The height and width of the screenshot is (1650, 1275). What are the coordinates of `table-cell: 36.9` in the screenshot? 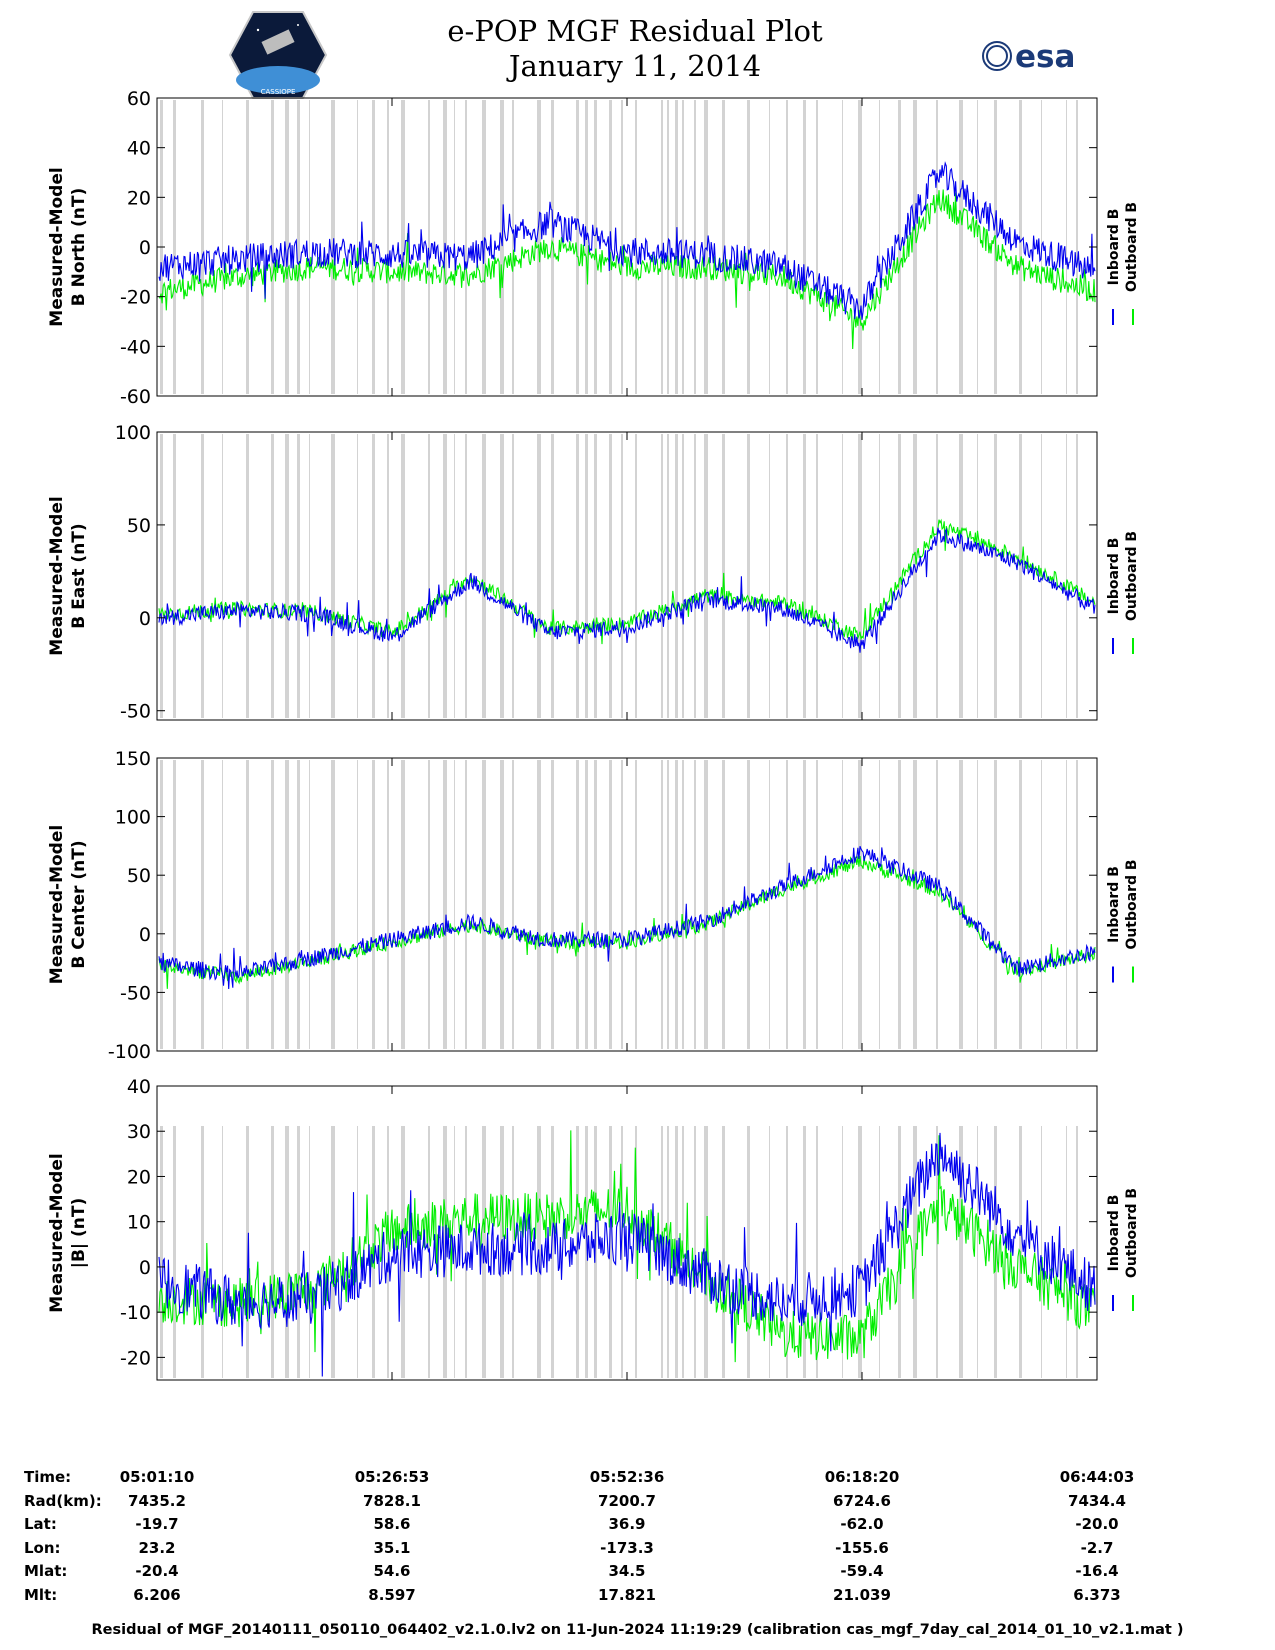 It's located at (627, 1524).